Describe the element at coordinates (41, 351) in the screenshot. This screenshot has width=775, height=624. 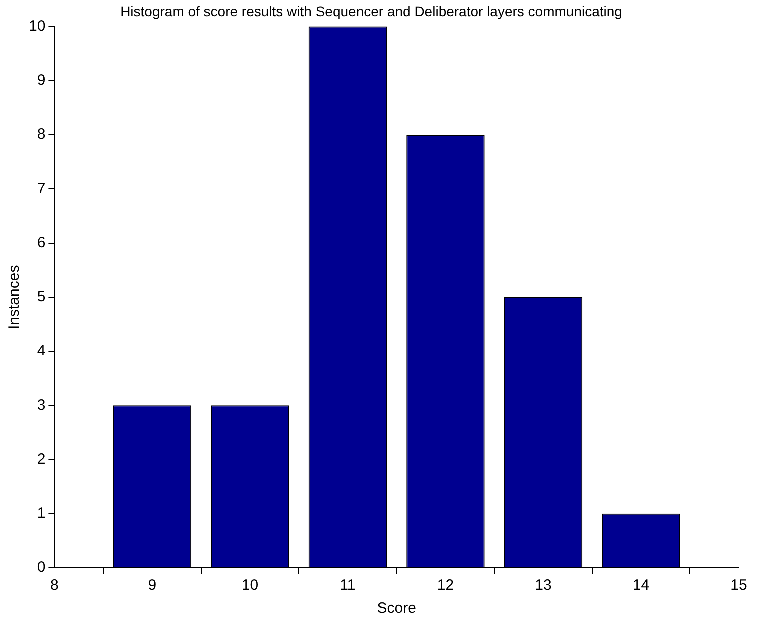
I see `y-tick-label: 4` at that location.